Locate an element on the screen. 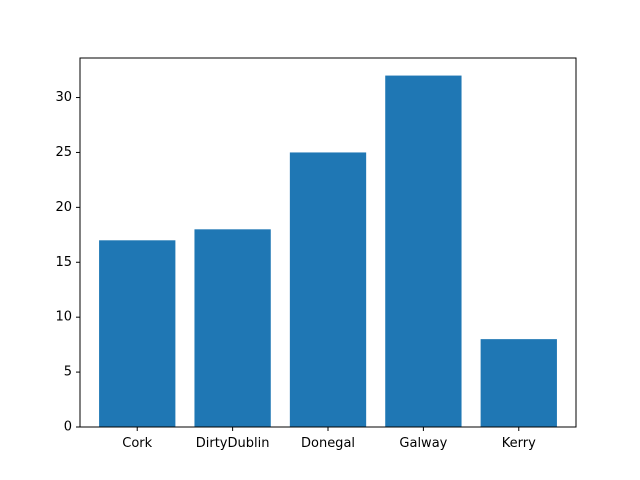 This screenshot has height=480, width=640. y-tick-label: 10 is located at coordinates (63, 317).